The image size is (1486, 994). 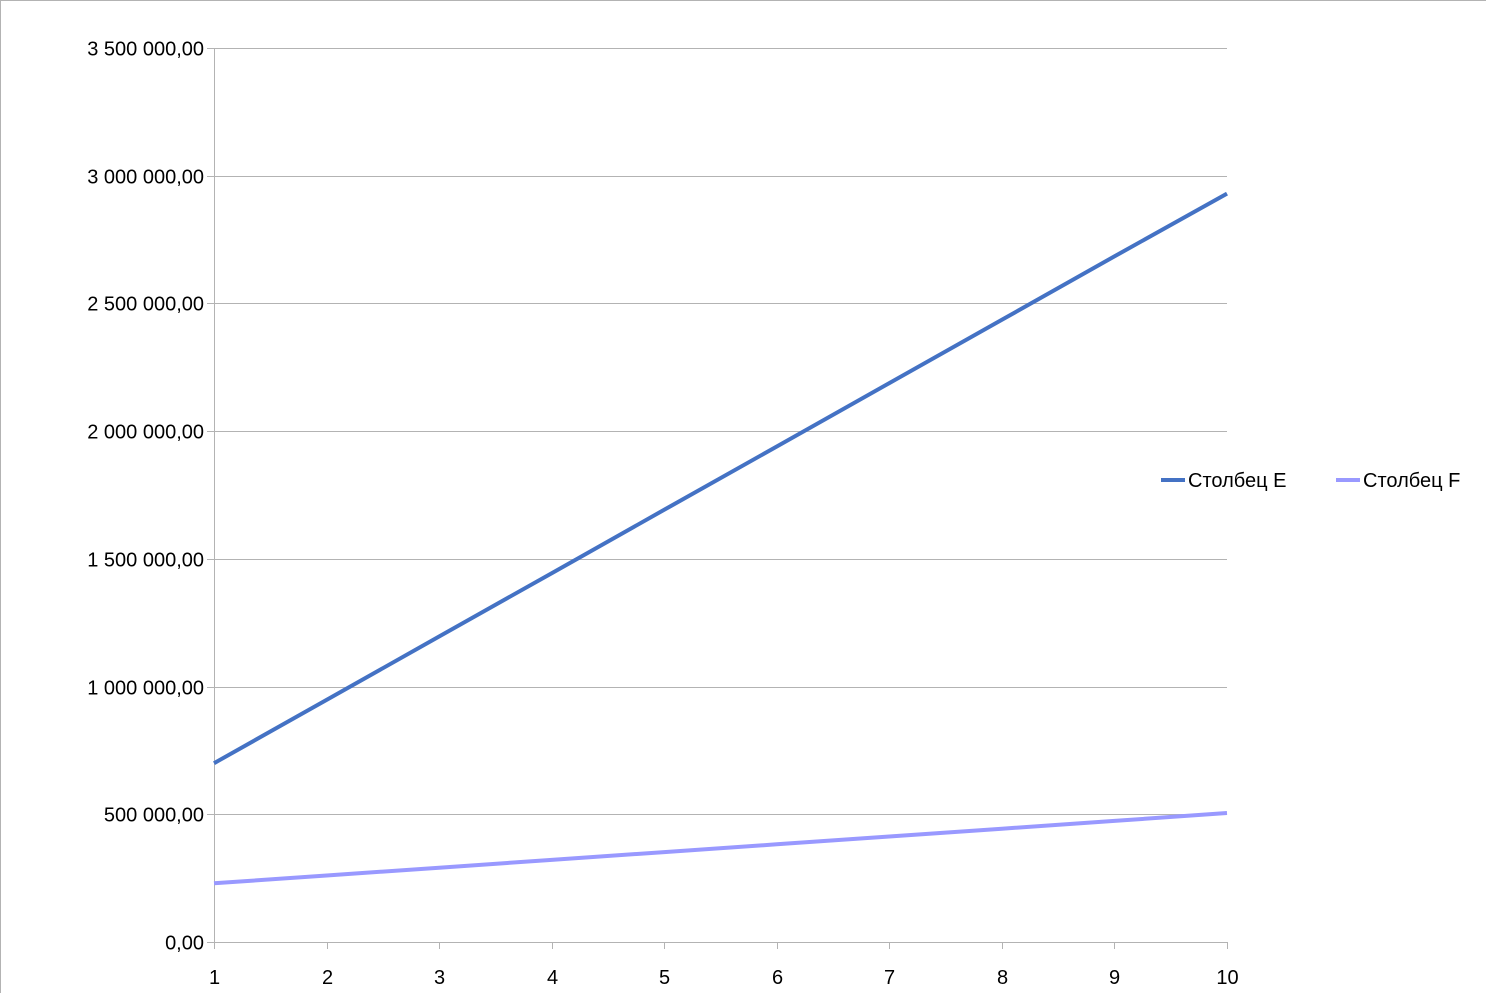 What do you see at coordinates (145, 689) in the screenshot?
I see `y-tick-label: 1 000 000,00` at bounding box center [145, 689].